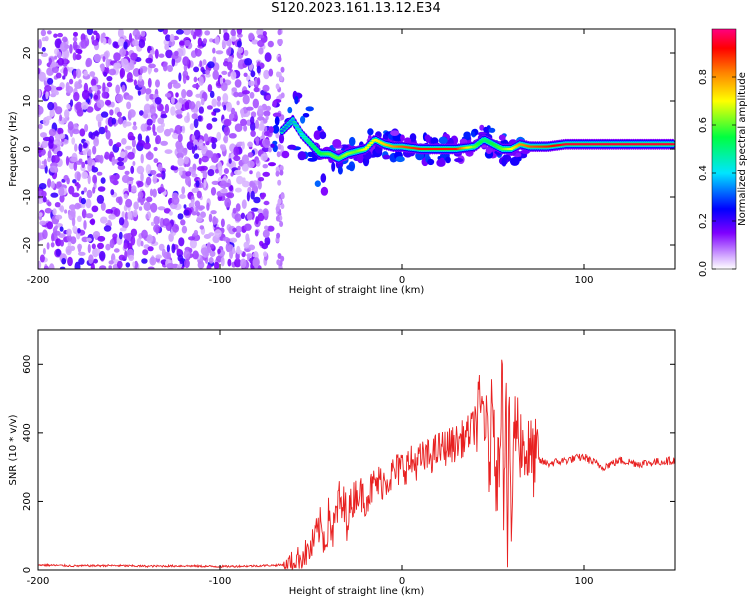 This screenshot has height=600, width=750. What do you see at coordinates (27, 501) in the screenshot?
I see `y-tick-label: 200` at bounding box center [27, 501].